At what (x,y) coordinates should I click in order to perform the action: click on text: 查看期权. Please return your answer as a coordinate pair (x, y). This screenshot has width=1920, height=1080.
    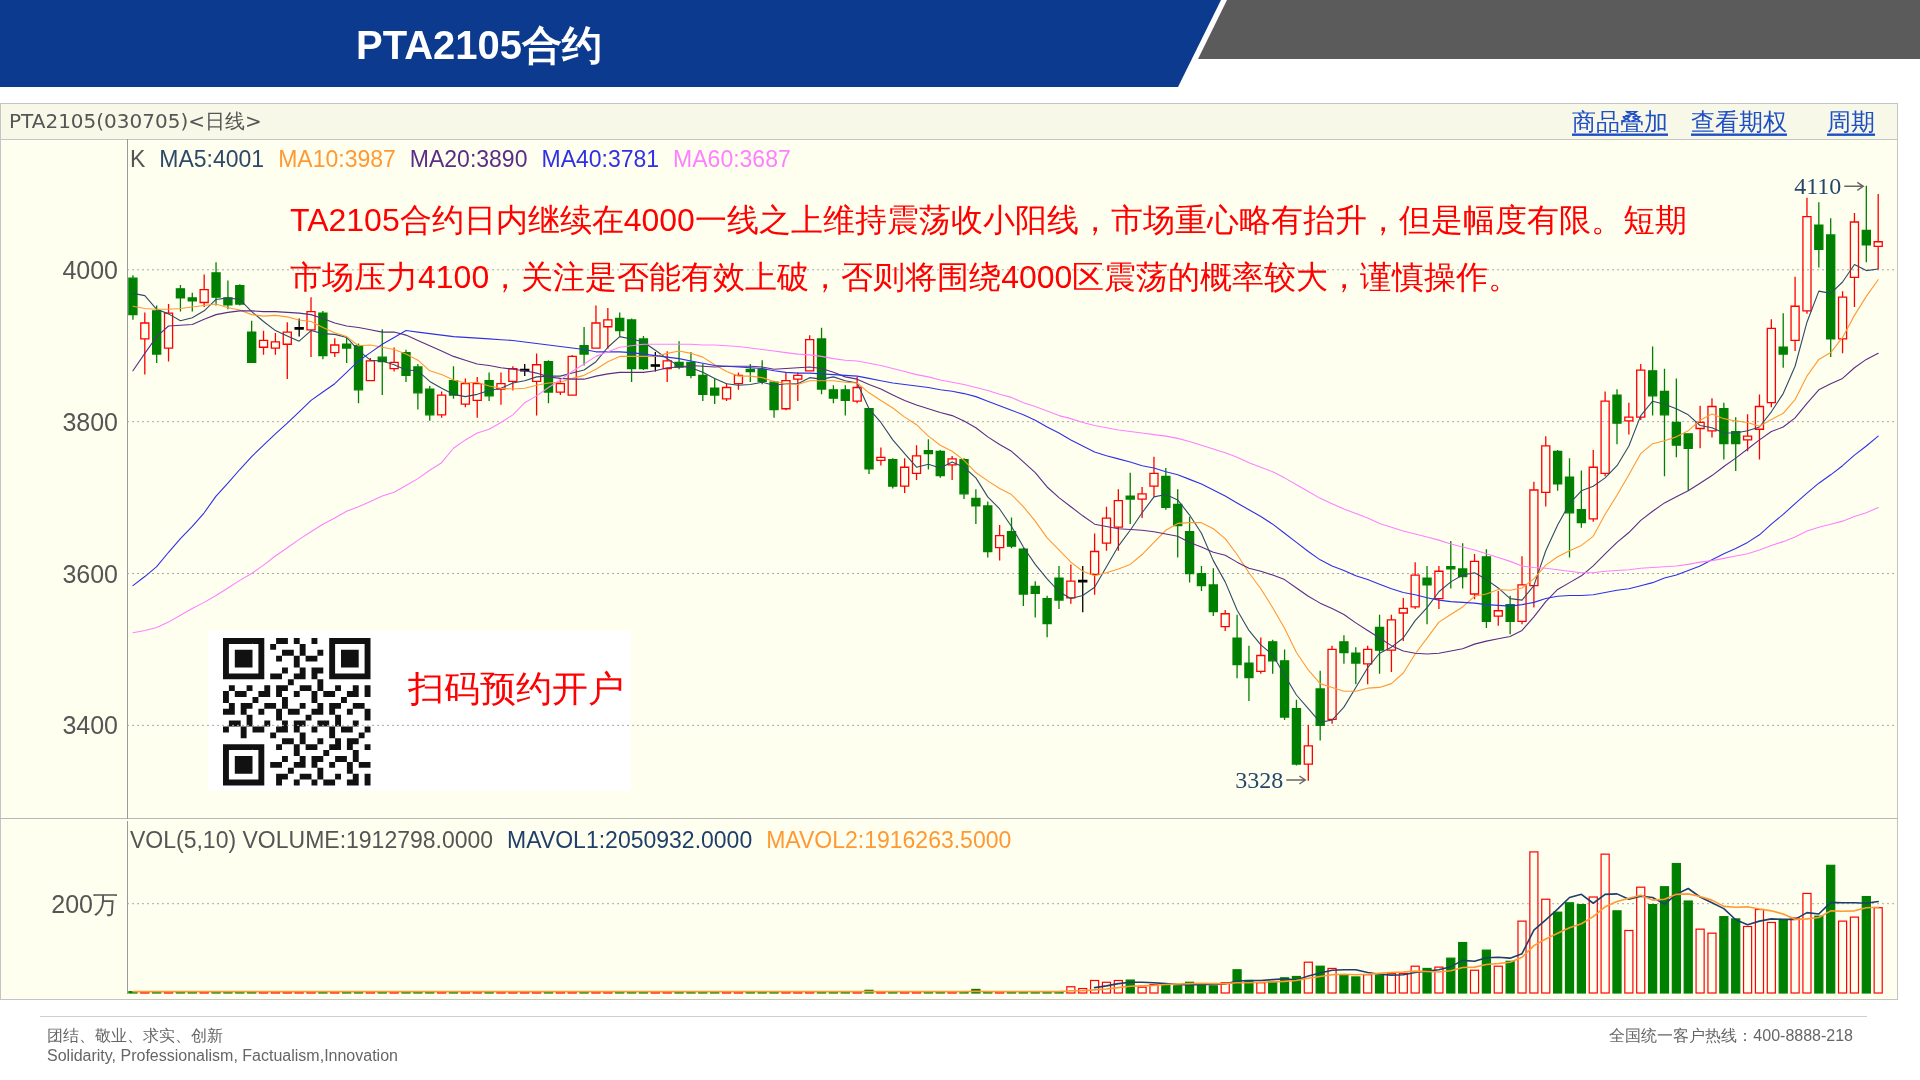
    Looking at the image, I should click on (1739, 121).